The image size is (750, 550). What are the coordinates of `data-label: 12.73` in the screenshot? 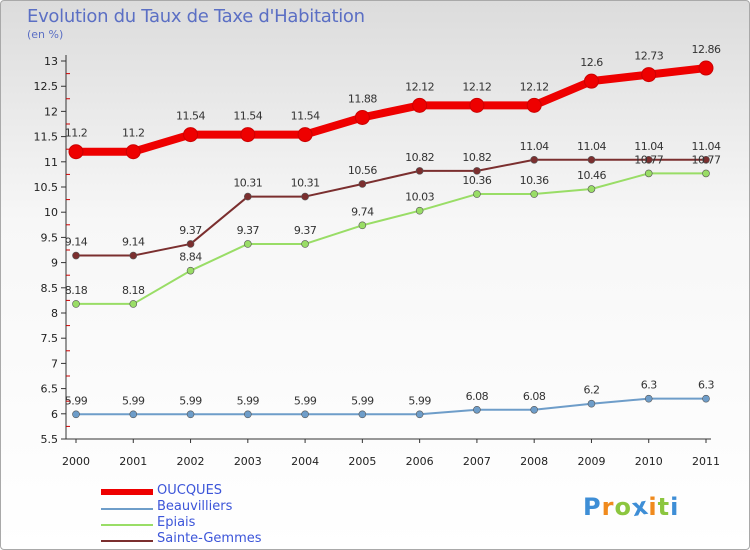 It's located at (648, 56).